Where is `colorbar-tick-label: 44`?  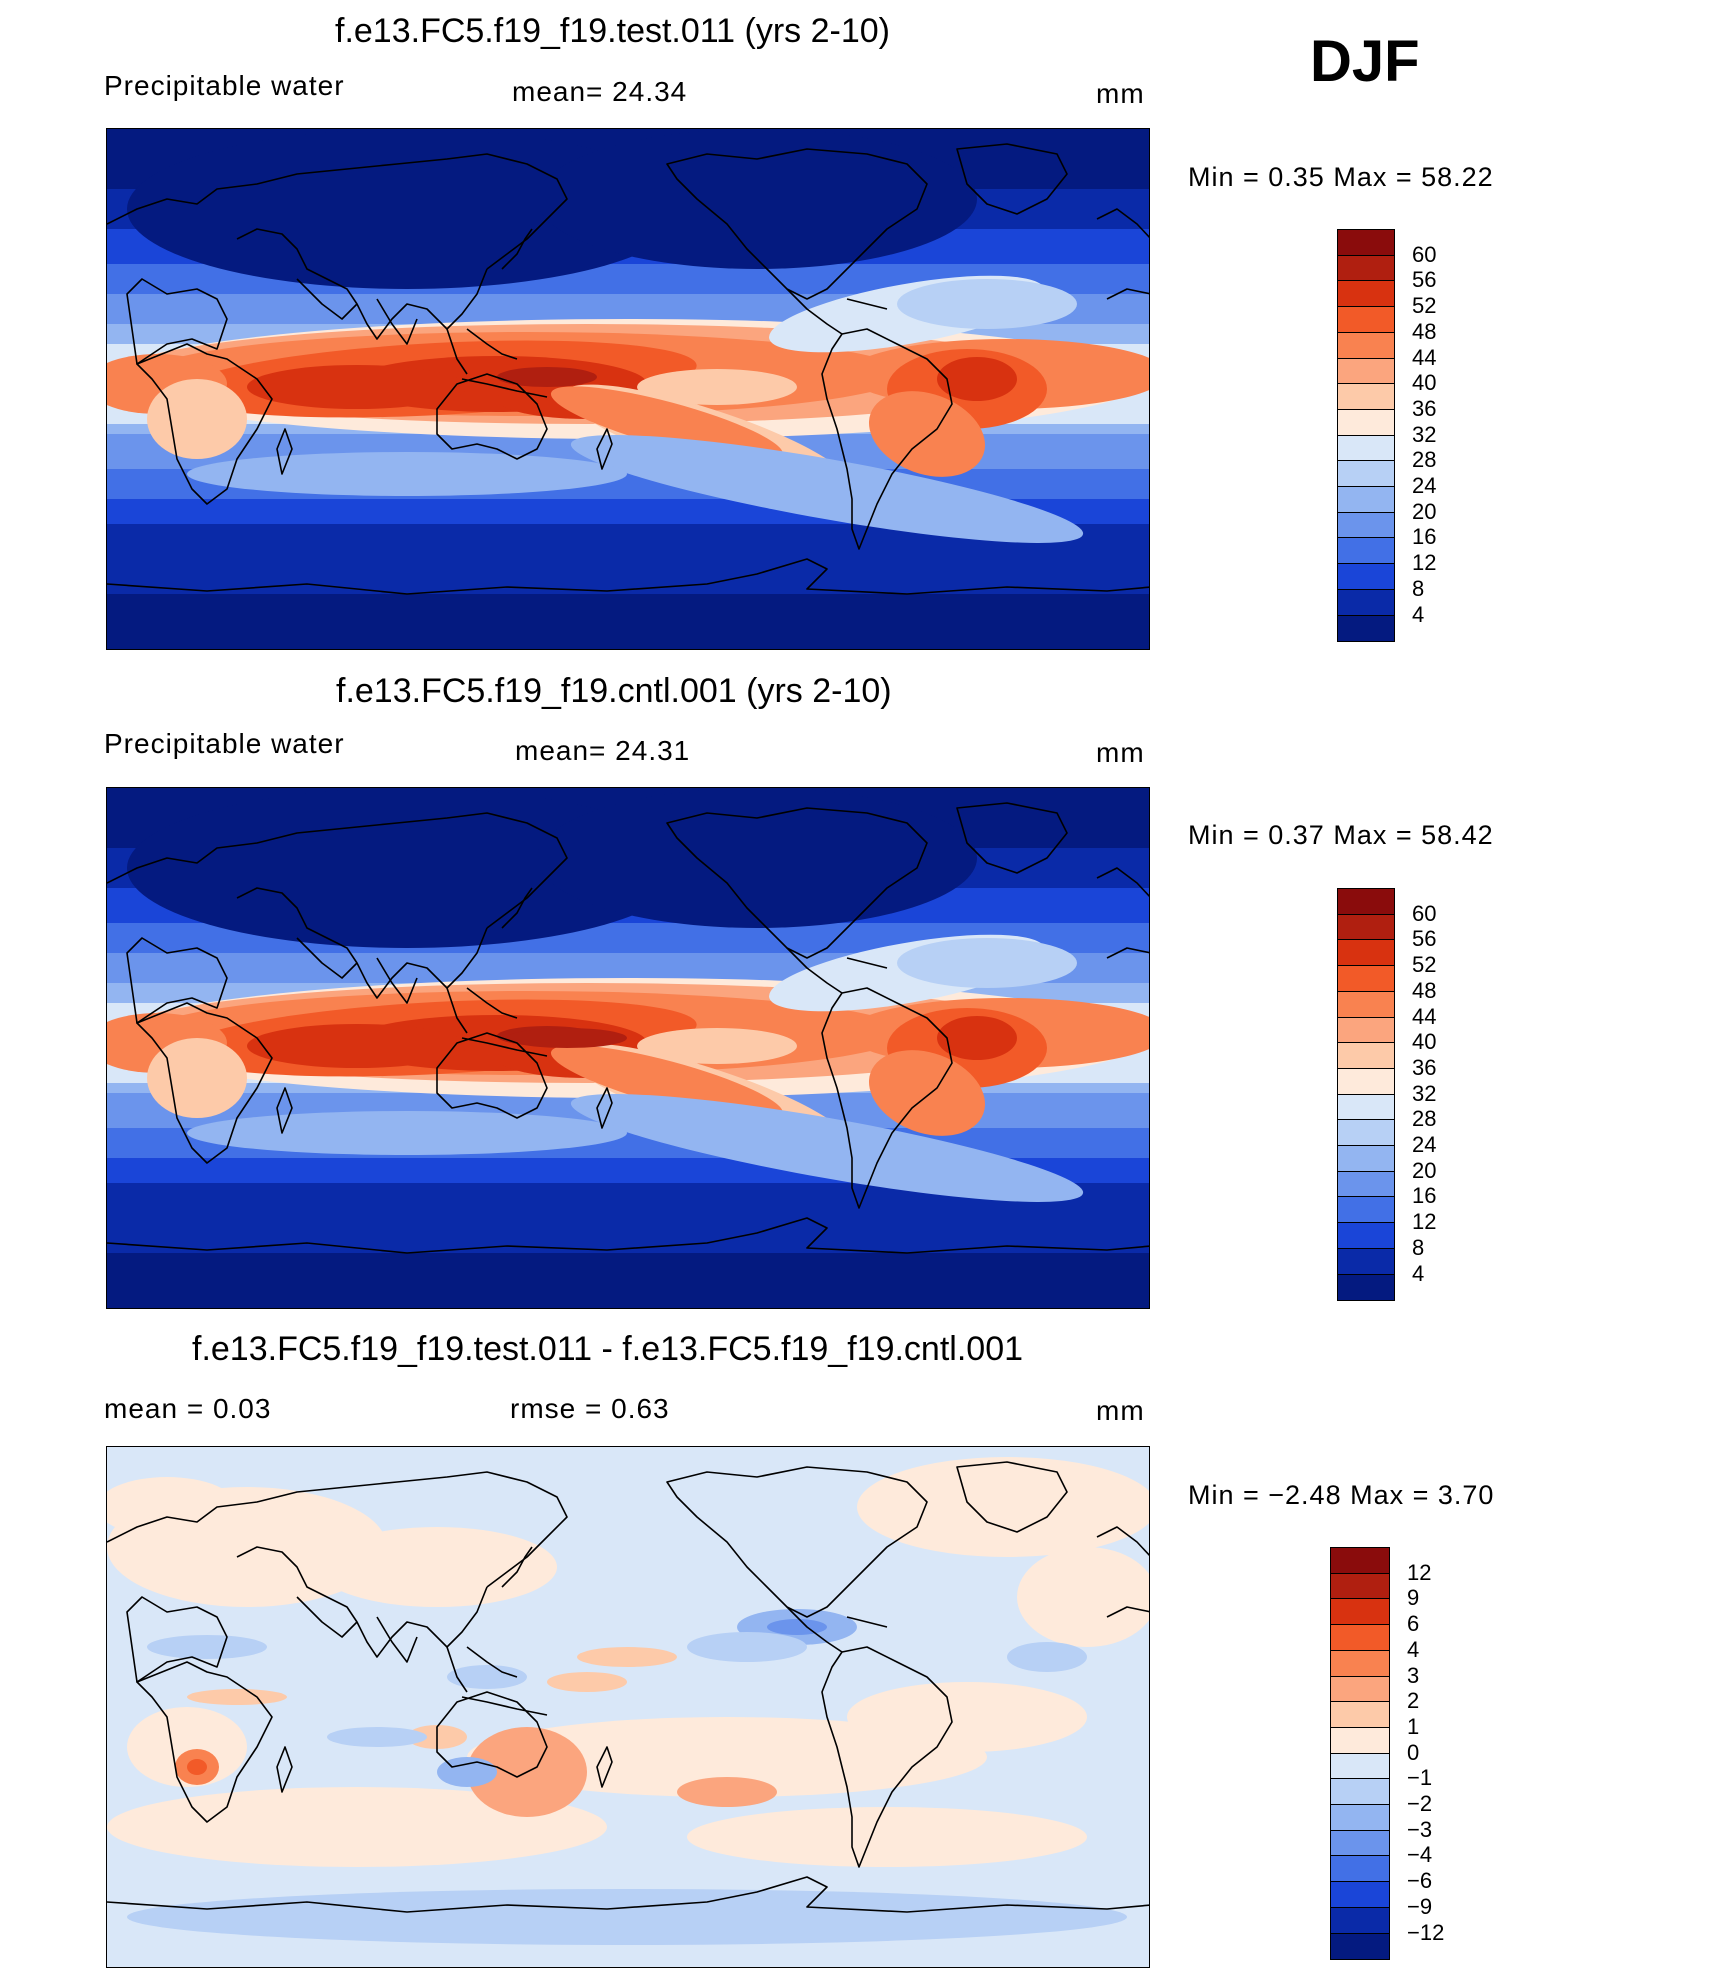
colorbar-tick-label: 44 is located at coordinates (1424, 1016).